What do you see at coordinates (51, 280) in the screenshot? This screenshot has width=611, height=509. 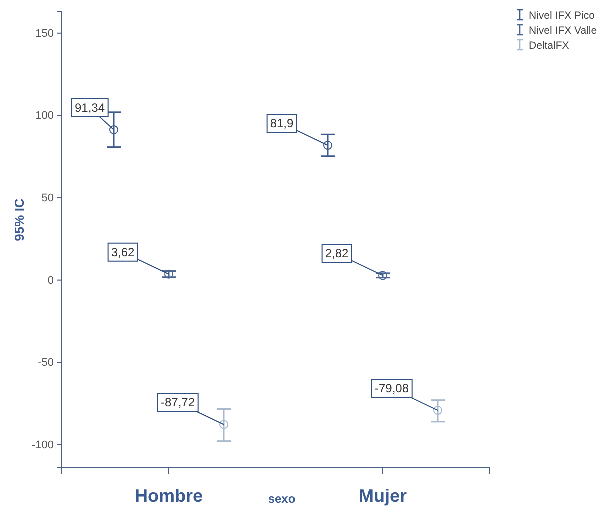 I see `y-tick-label: 0` at bounding box center [51, 280].